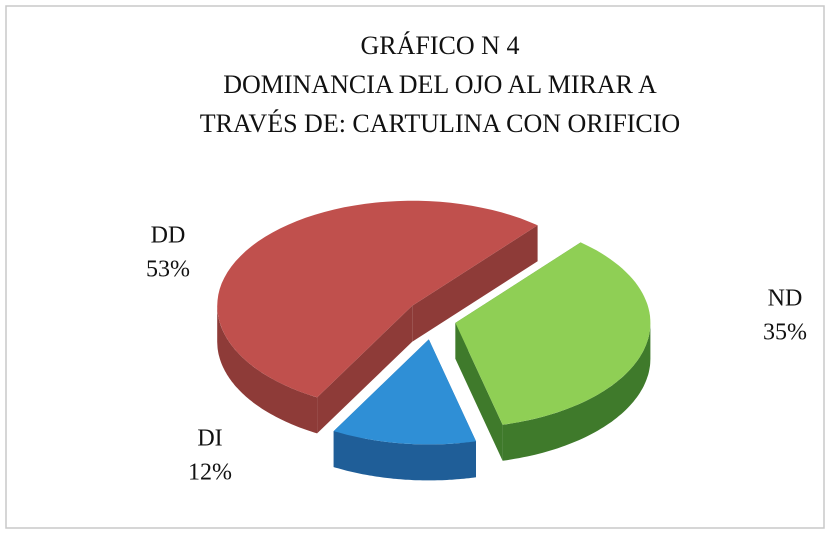 Image resolution: width=831 pixels, height=535 pixels. What do you see at coordinates (210, 473) in the screenshot?
I see `value-label: 12%` at bounding box center [210, 473].